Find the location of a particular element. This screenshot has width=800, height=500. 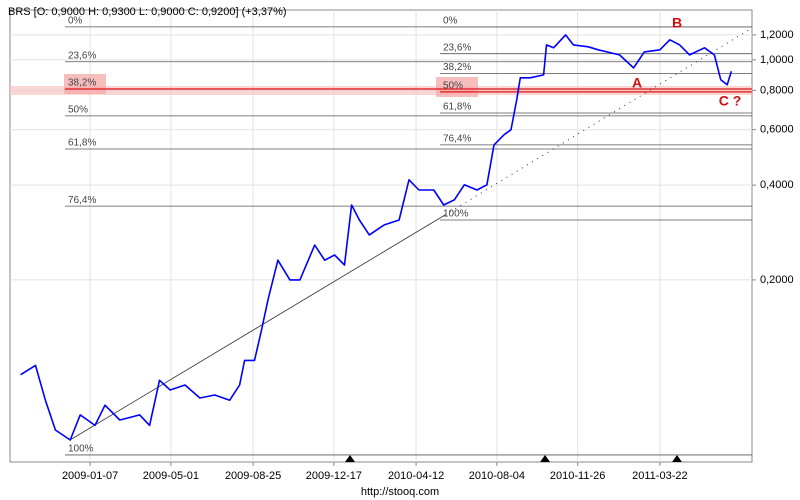

x-tick-label: 2010-08-04 is located at coordinates (497, 476).